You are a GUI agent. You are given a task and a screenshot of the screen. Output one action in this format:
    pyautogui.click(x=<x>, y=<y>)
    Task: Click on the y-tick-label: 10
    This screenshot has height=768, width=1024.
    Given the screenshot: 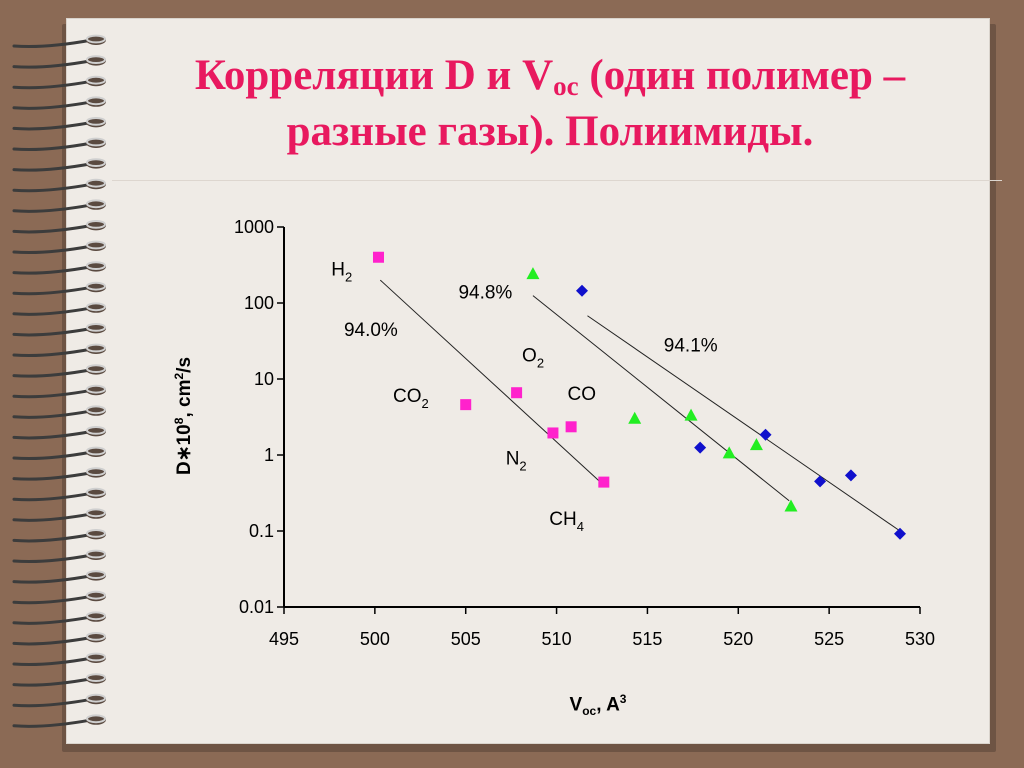 What is the action you would take?
    pyautogui.click(x=264, y=379)
    